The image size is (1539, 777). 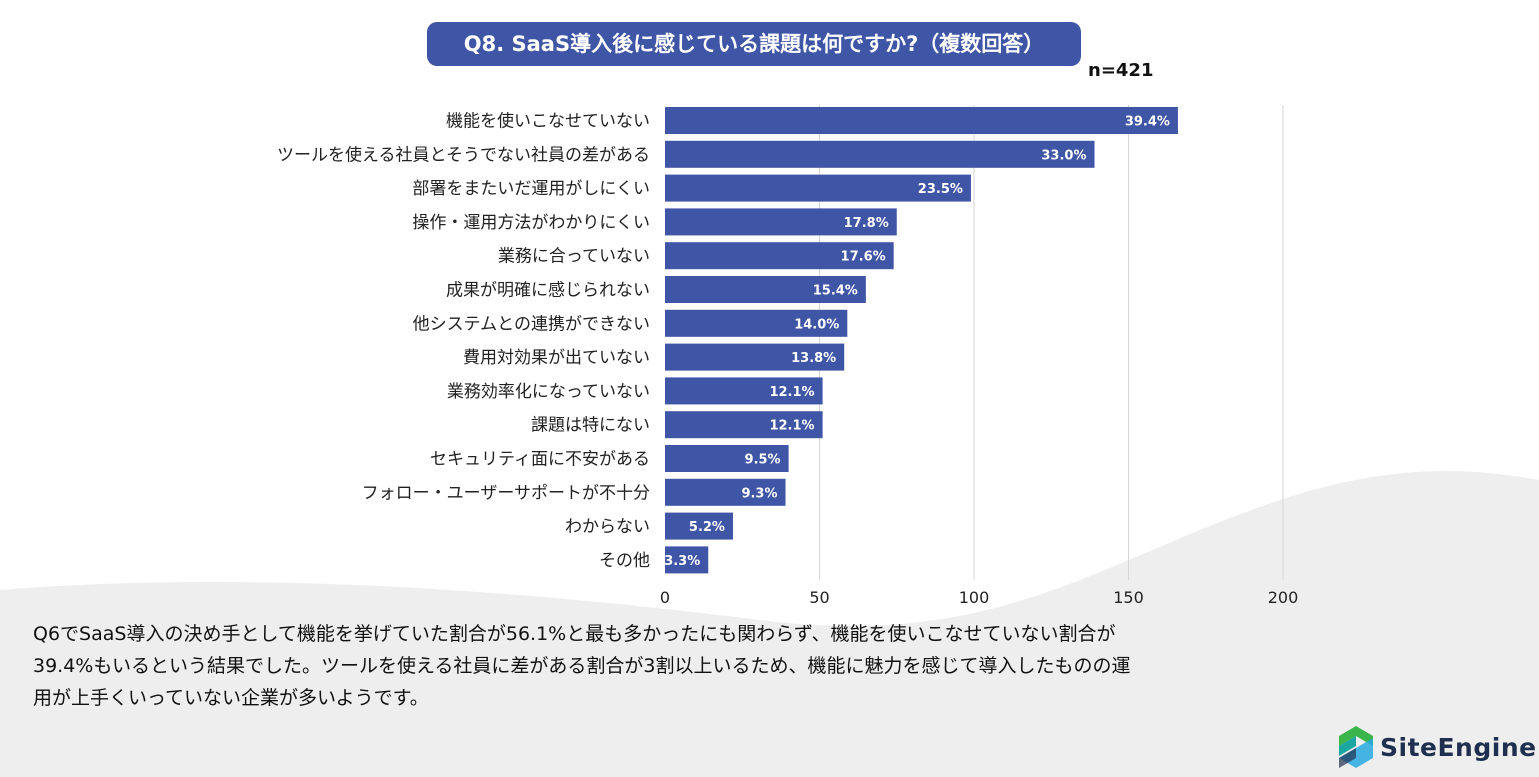 I want to click on site-engine-logo: SiteEngine, so click(x=1436, y=747).